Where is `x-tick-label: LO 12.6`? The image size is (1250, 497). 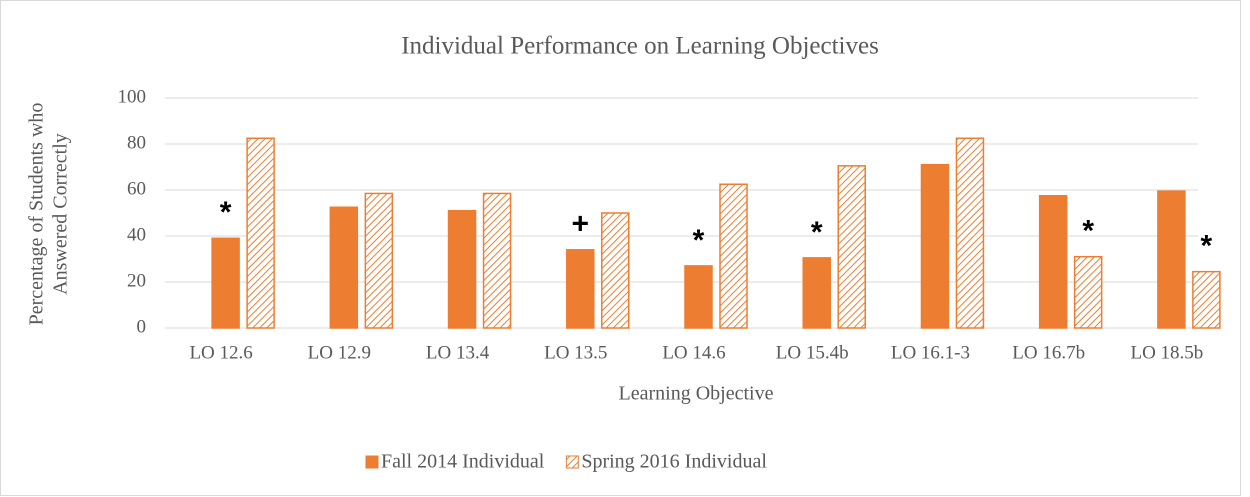 x-tick-label: LO 12.6 is located at coordinates (220, 352).